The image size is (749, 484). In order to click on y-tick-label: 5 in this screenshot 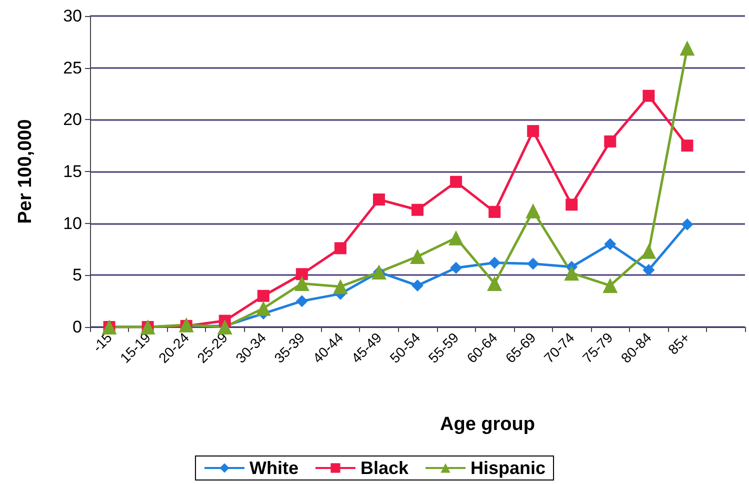, I will do `click(77, 275)`.